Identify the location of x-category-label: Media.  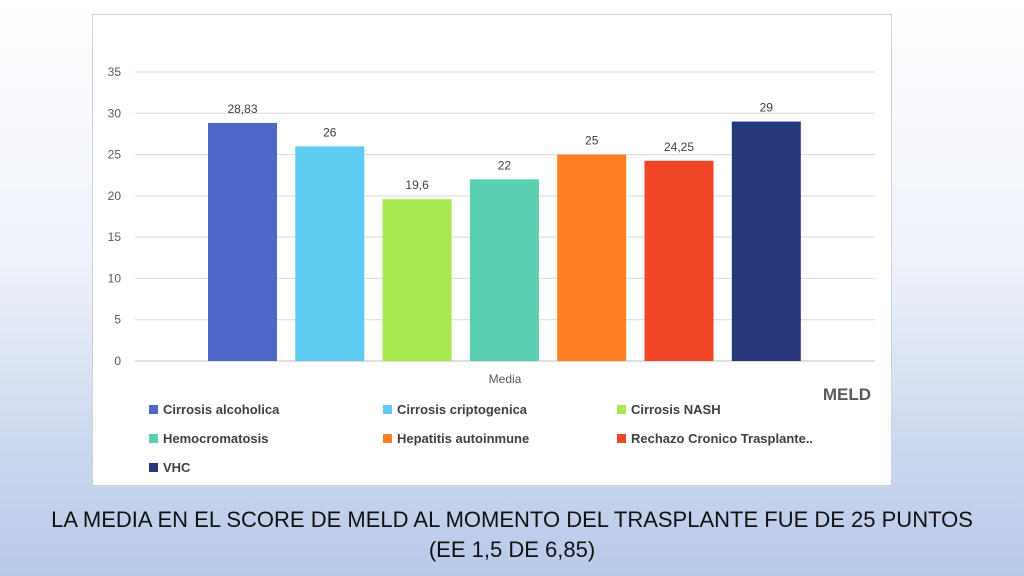
(505, 379).